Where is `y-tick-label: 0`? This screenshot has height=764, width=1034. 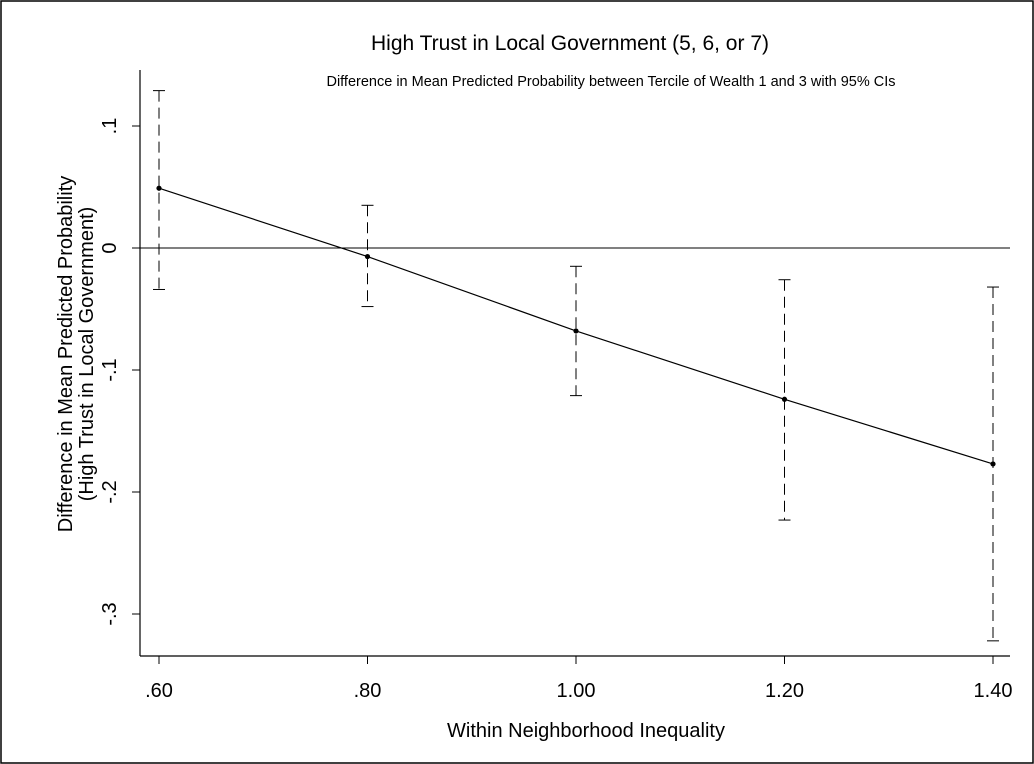 y-tick-label: 0 is located at coordinates (110, 247).